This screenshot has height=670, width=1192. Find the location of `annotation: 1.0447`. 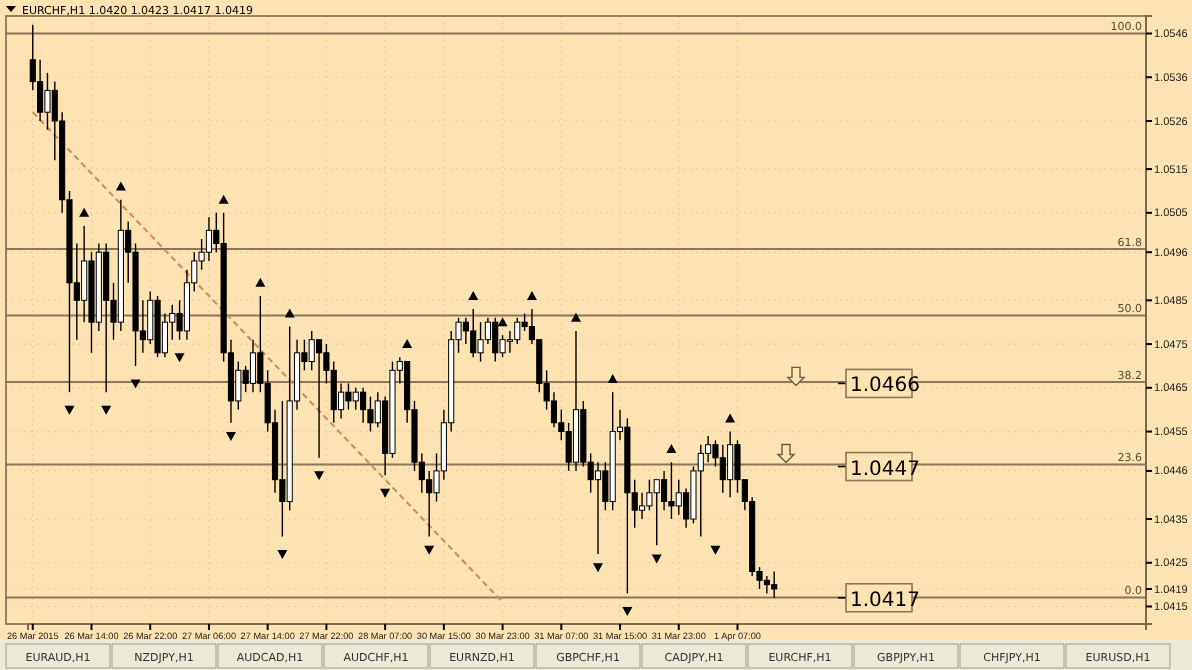

annotation: 1.0447 is located at coordinates (885, 469).